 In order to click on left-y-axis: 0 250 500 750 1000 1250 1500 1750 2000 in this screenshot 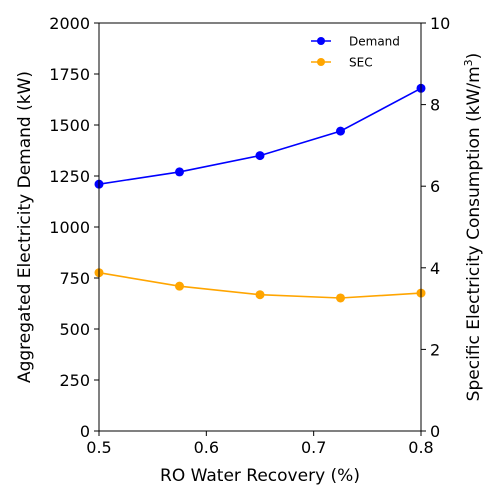, I will do `click(74, 227)`.